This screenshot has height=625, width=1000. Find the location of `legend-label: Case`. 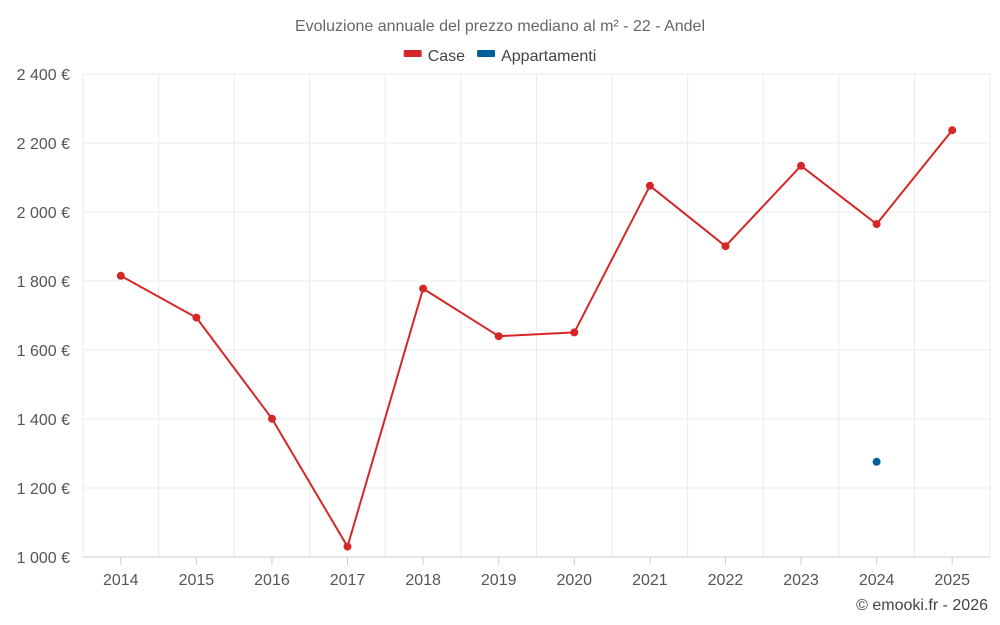

legend-label: Case is located at coordinates (446, 56).